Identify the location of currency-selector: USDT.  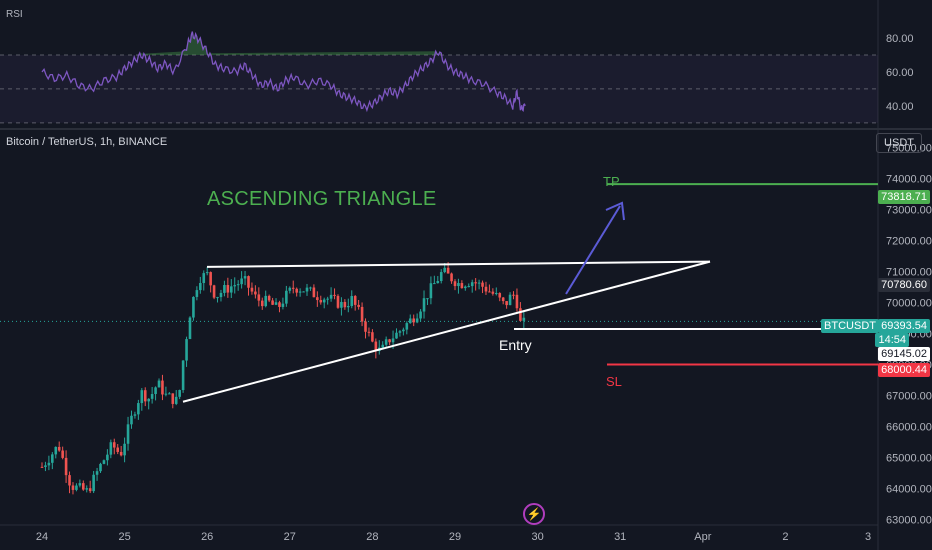
(899, 143).